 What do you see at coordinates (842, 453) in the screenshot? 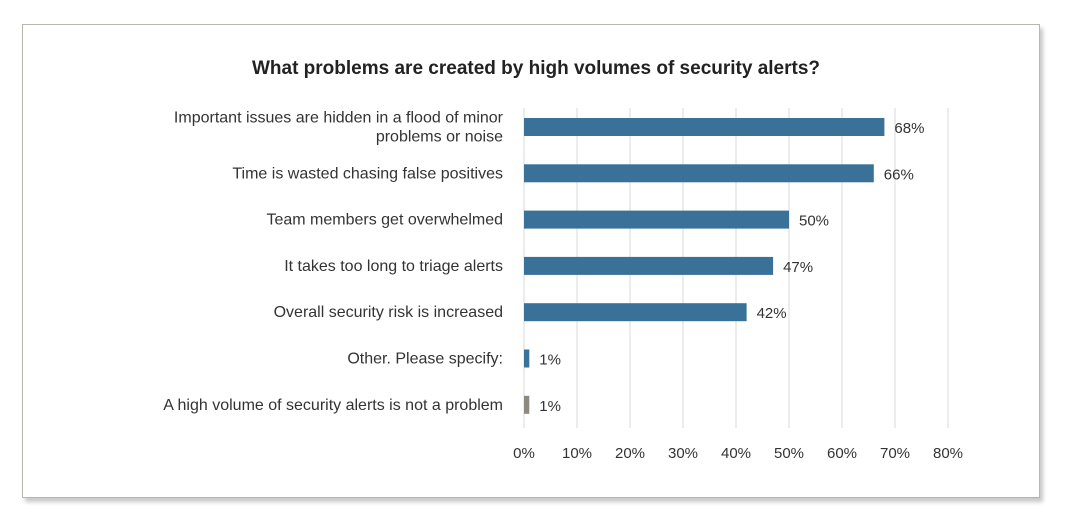
I see `x-tick-label: 60%` at bounding box center [842, 453].